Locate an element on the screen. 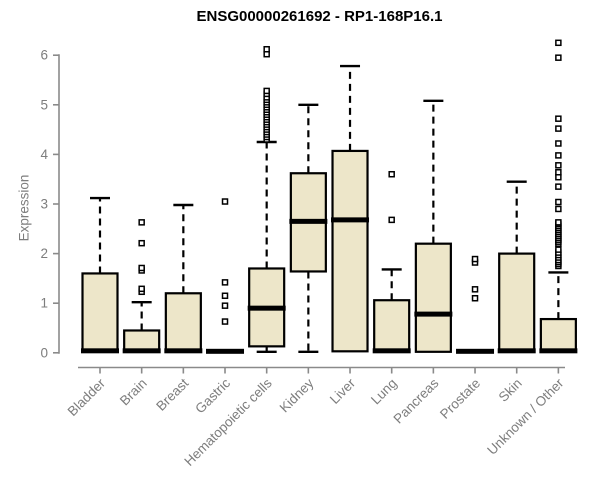 The width and height of the screenshot is (600, 500). box-bladder is located at coordinates (100, 312).